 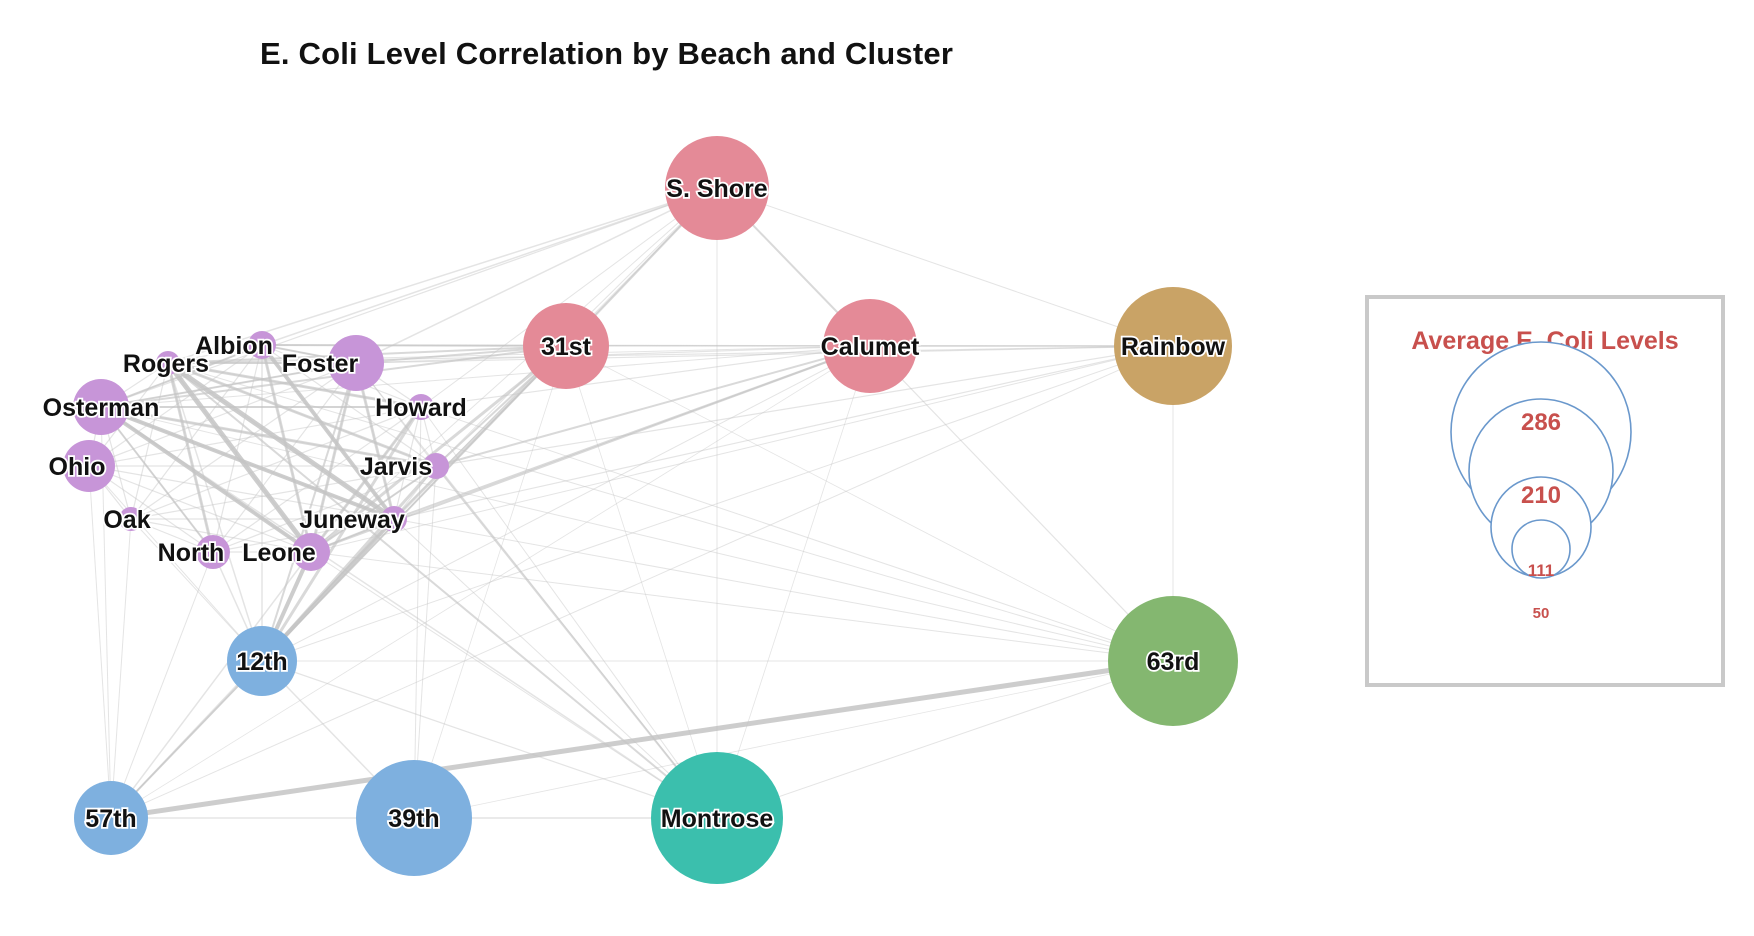 What do you see at coordinates (126, 520) in the screenshot?
I see `node-label-oak: Oak` at bounding box center [126, 520].